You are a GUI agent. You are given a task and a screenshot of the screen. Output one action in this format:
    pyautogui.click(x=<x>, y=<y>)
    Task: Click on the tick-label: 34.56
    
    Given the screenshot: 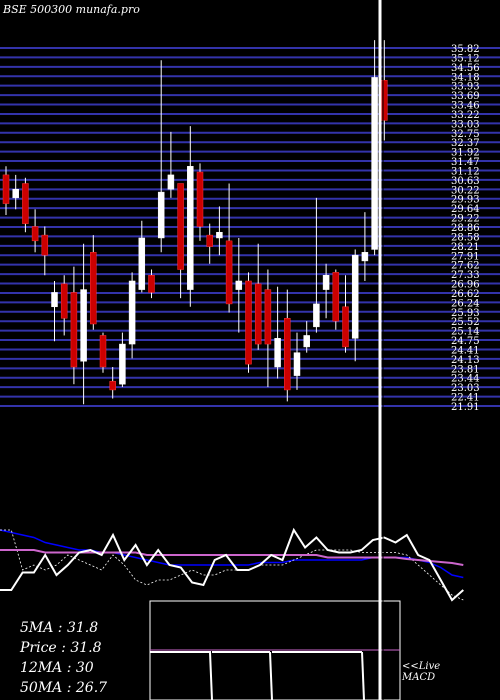 What is the action you would take?
    pyautogui.click(x=465, y=68)
    